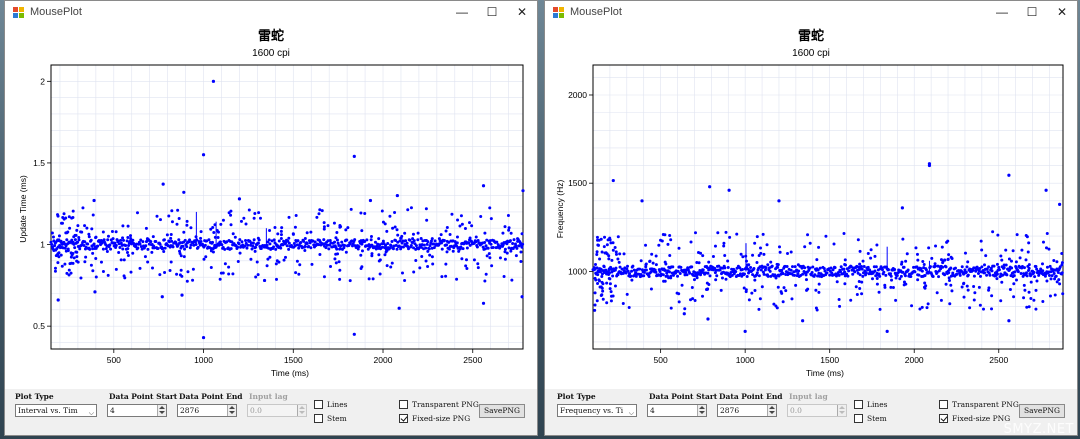  Describe the element at coordinates (597, 410) in the screenshot. I see `plot-type-select: Frequency vs. Ti ⌵` at that location.